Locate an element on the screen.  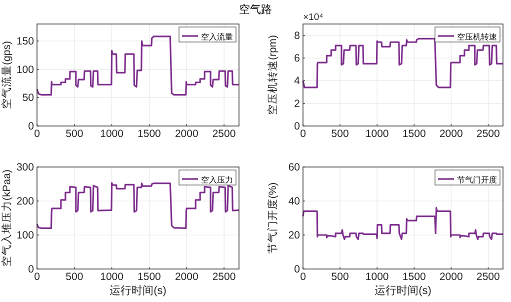
text: ×10⁴ is located at coordinates (313, 17).